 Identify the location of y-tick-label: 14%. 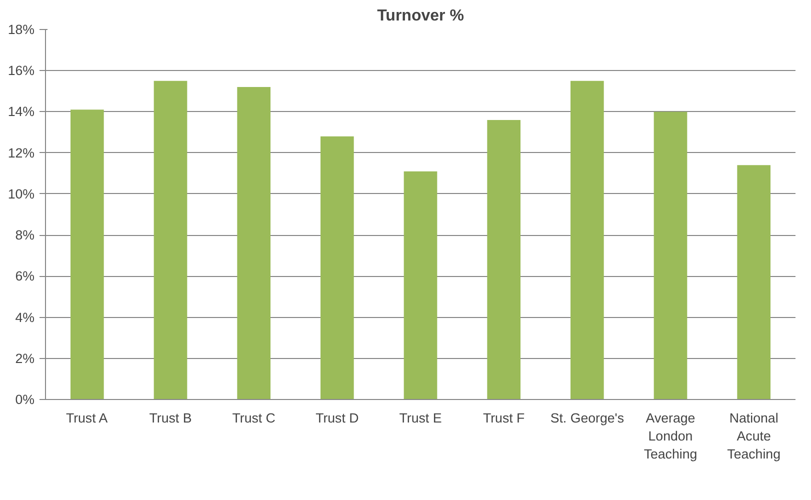
(21, 112).